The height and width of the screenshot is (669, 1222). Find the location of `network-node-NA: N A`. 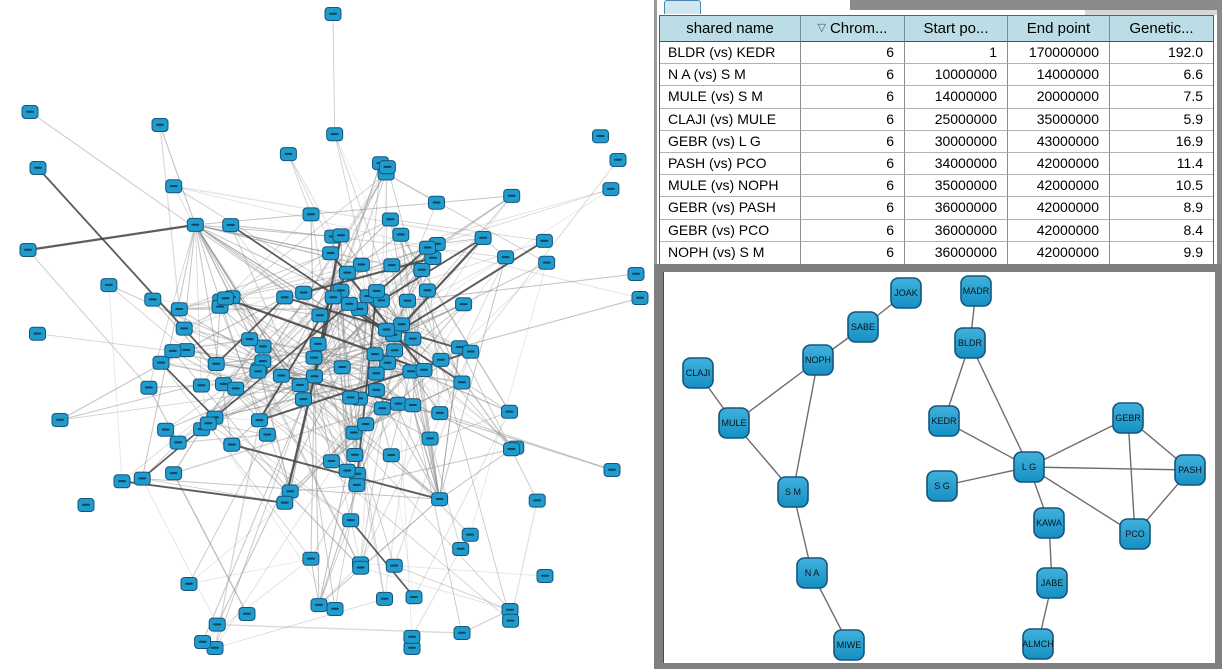

network-node-NA: N A is located at coordinates (812, 573).